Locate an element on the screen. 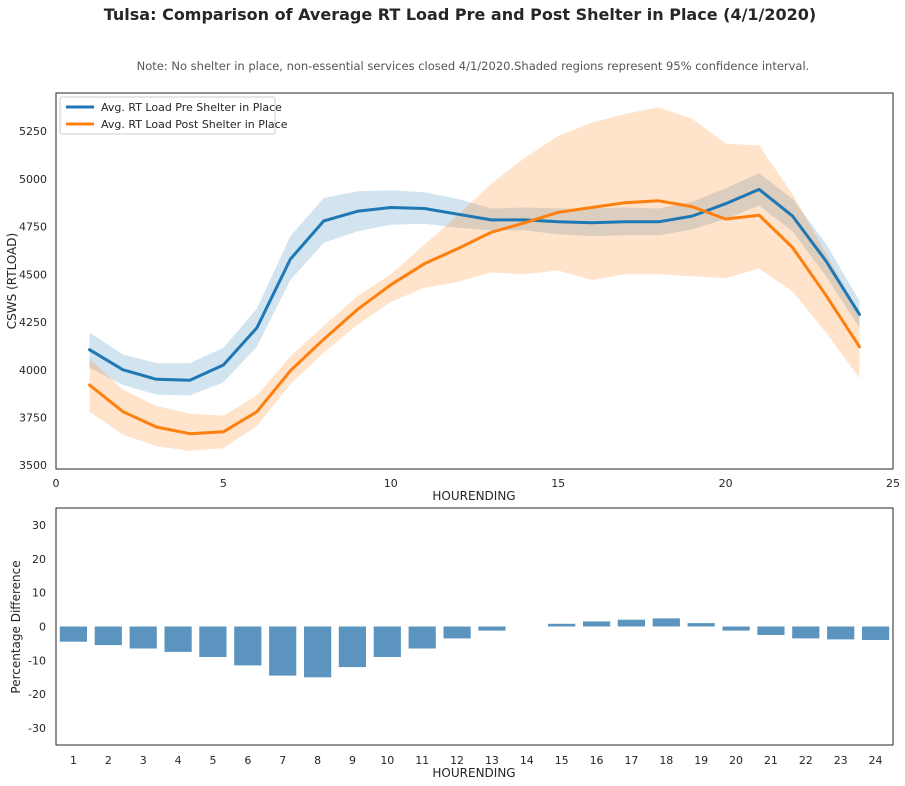 The width and height of the screenshot is (905, 786). x-tick-label: 7 is located at coordinates (282, 760).